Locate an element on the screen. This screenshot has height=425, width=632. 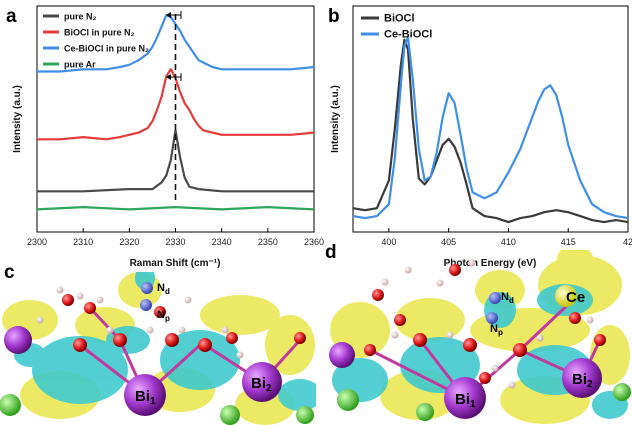
series-line-biocl-in-pure-n is located at coordinates (176, 104).